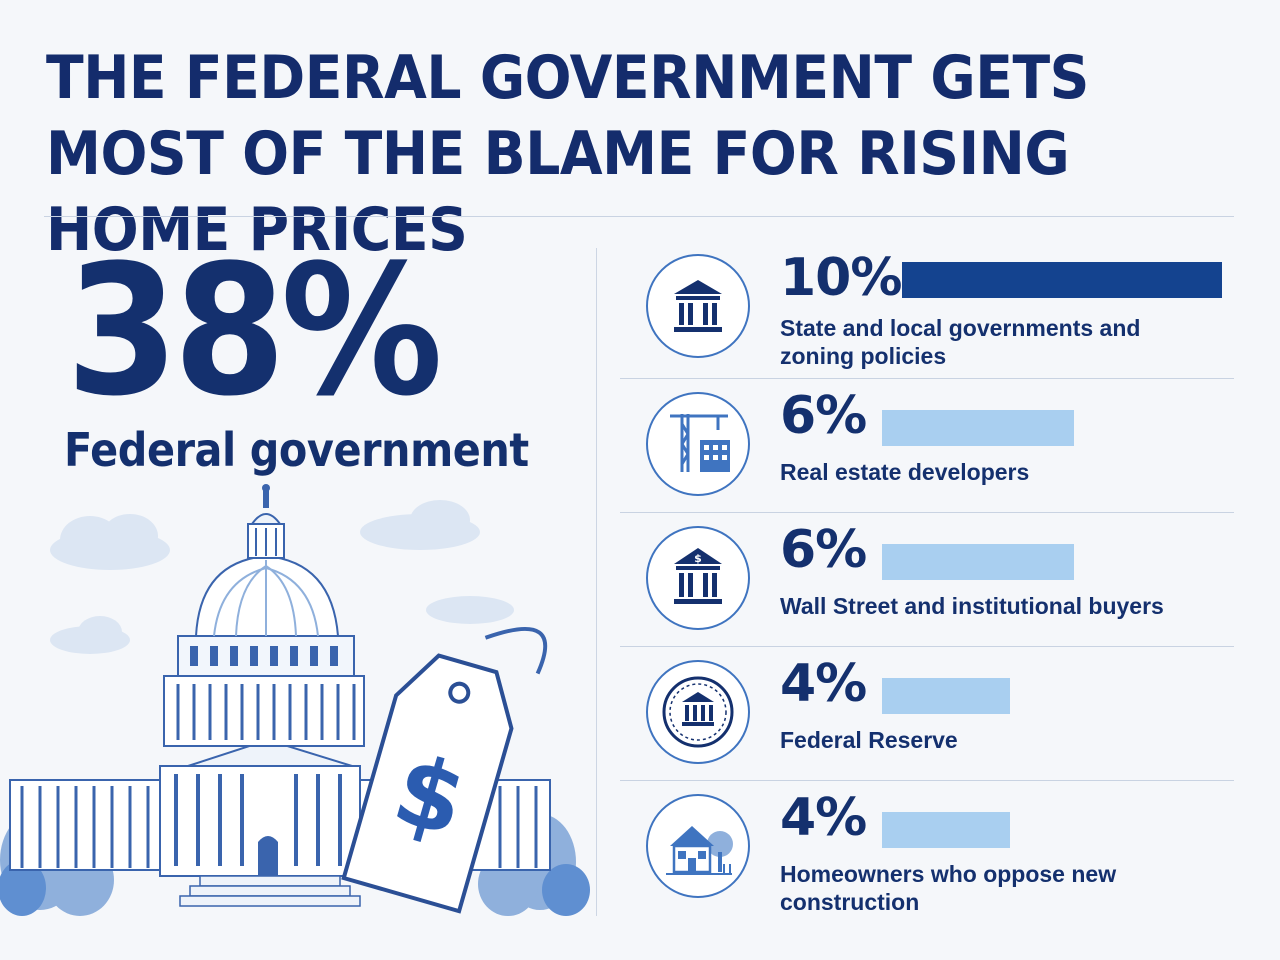  What do you see at coordinates (948, 888) in the screenshot?
I see `category-label: Homeowners who oppose new construction` at bounding box center [948, 888].